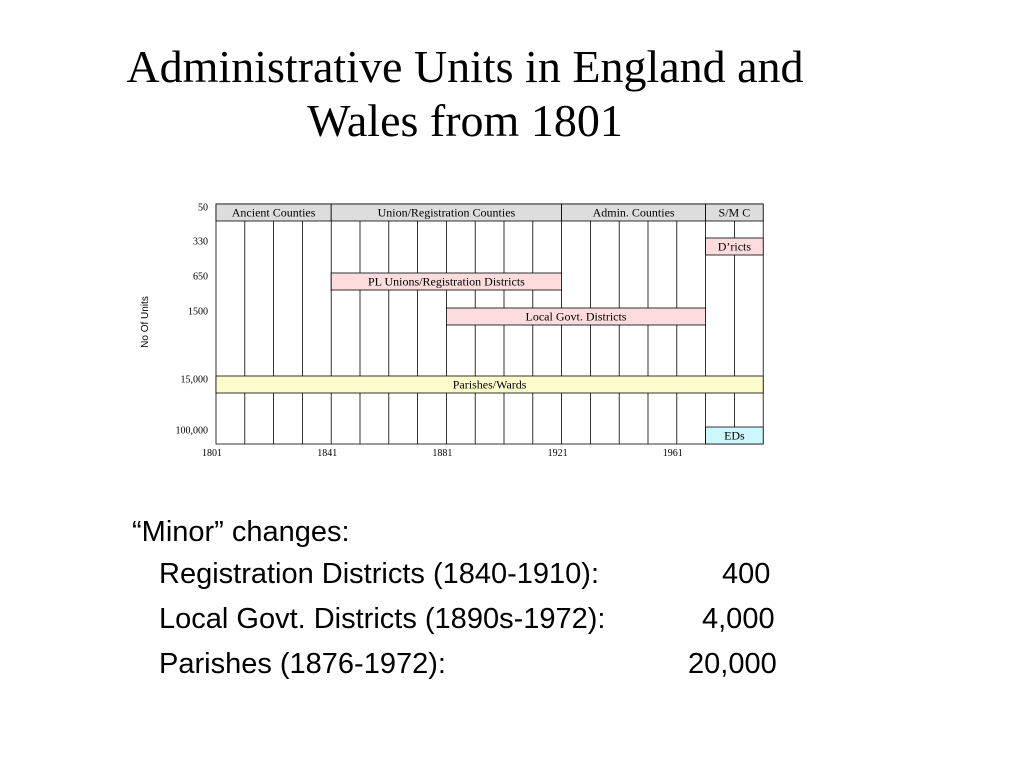  What do you see at coordinates (738, 619) in the screenshot?
I see `note-value: 4,000` at bounding box center [738, 619].